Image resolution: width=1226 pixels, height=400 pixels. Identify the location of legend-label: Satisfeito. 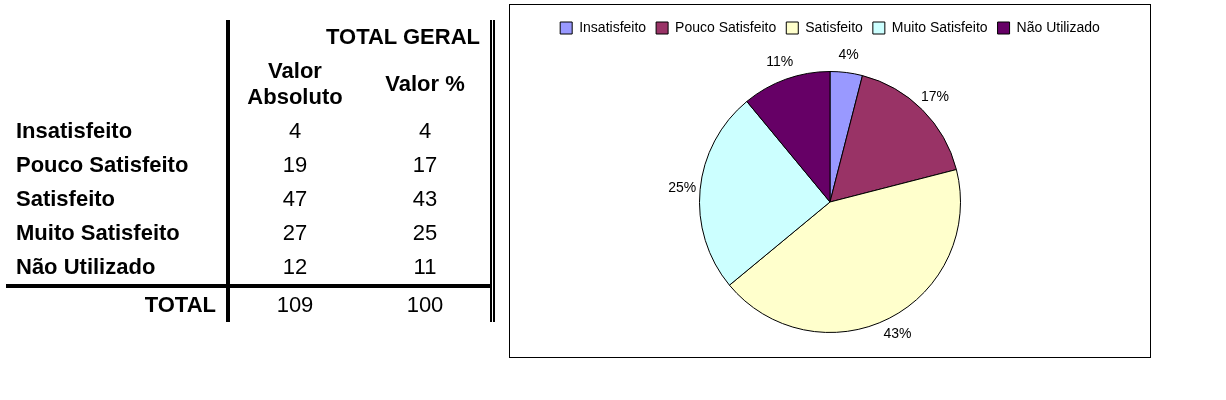
(834, 26).